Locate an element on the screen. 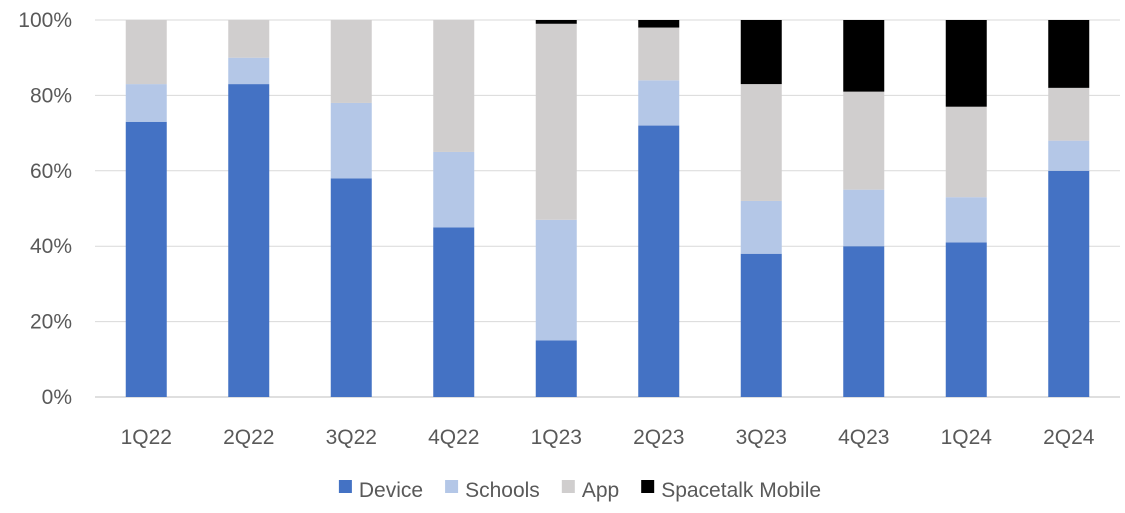 Image resolution: width=1125 pixels, height=513 pixels. legend-item-device: Device is located at coordinates (380, 490).